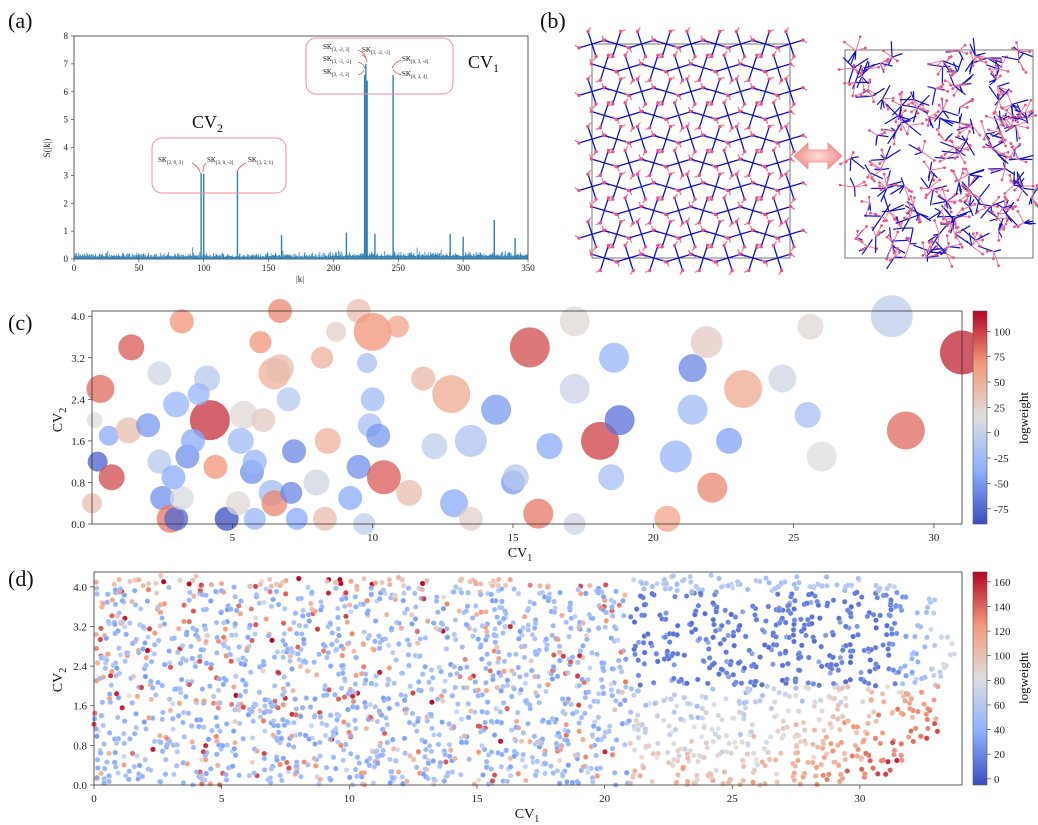  I want to click on y-tick-label: 2, so click(66, 203).